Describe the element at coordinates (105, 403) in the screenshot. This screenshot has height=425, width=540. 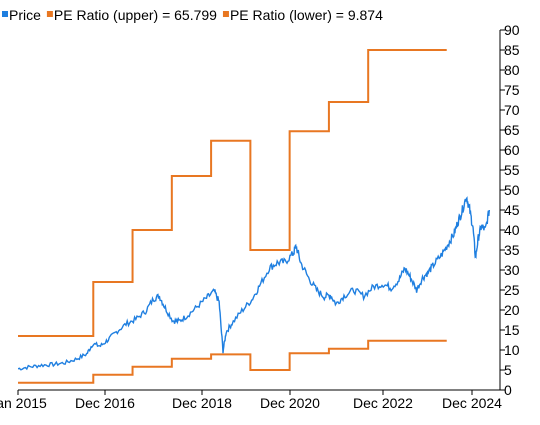
I see `x-tick-label: Dec 2016` at that location.